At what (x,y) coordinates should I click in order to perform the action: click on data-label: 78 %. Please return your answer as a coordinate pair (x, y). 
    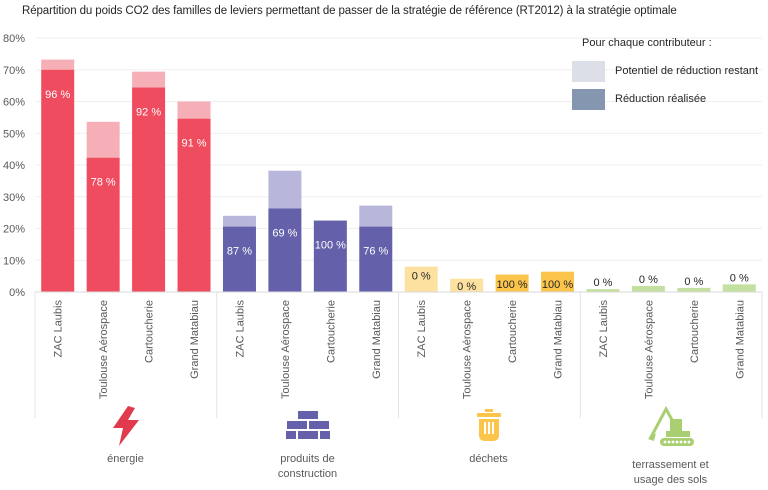
    Looking at the image, I should click on (103, 183).